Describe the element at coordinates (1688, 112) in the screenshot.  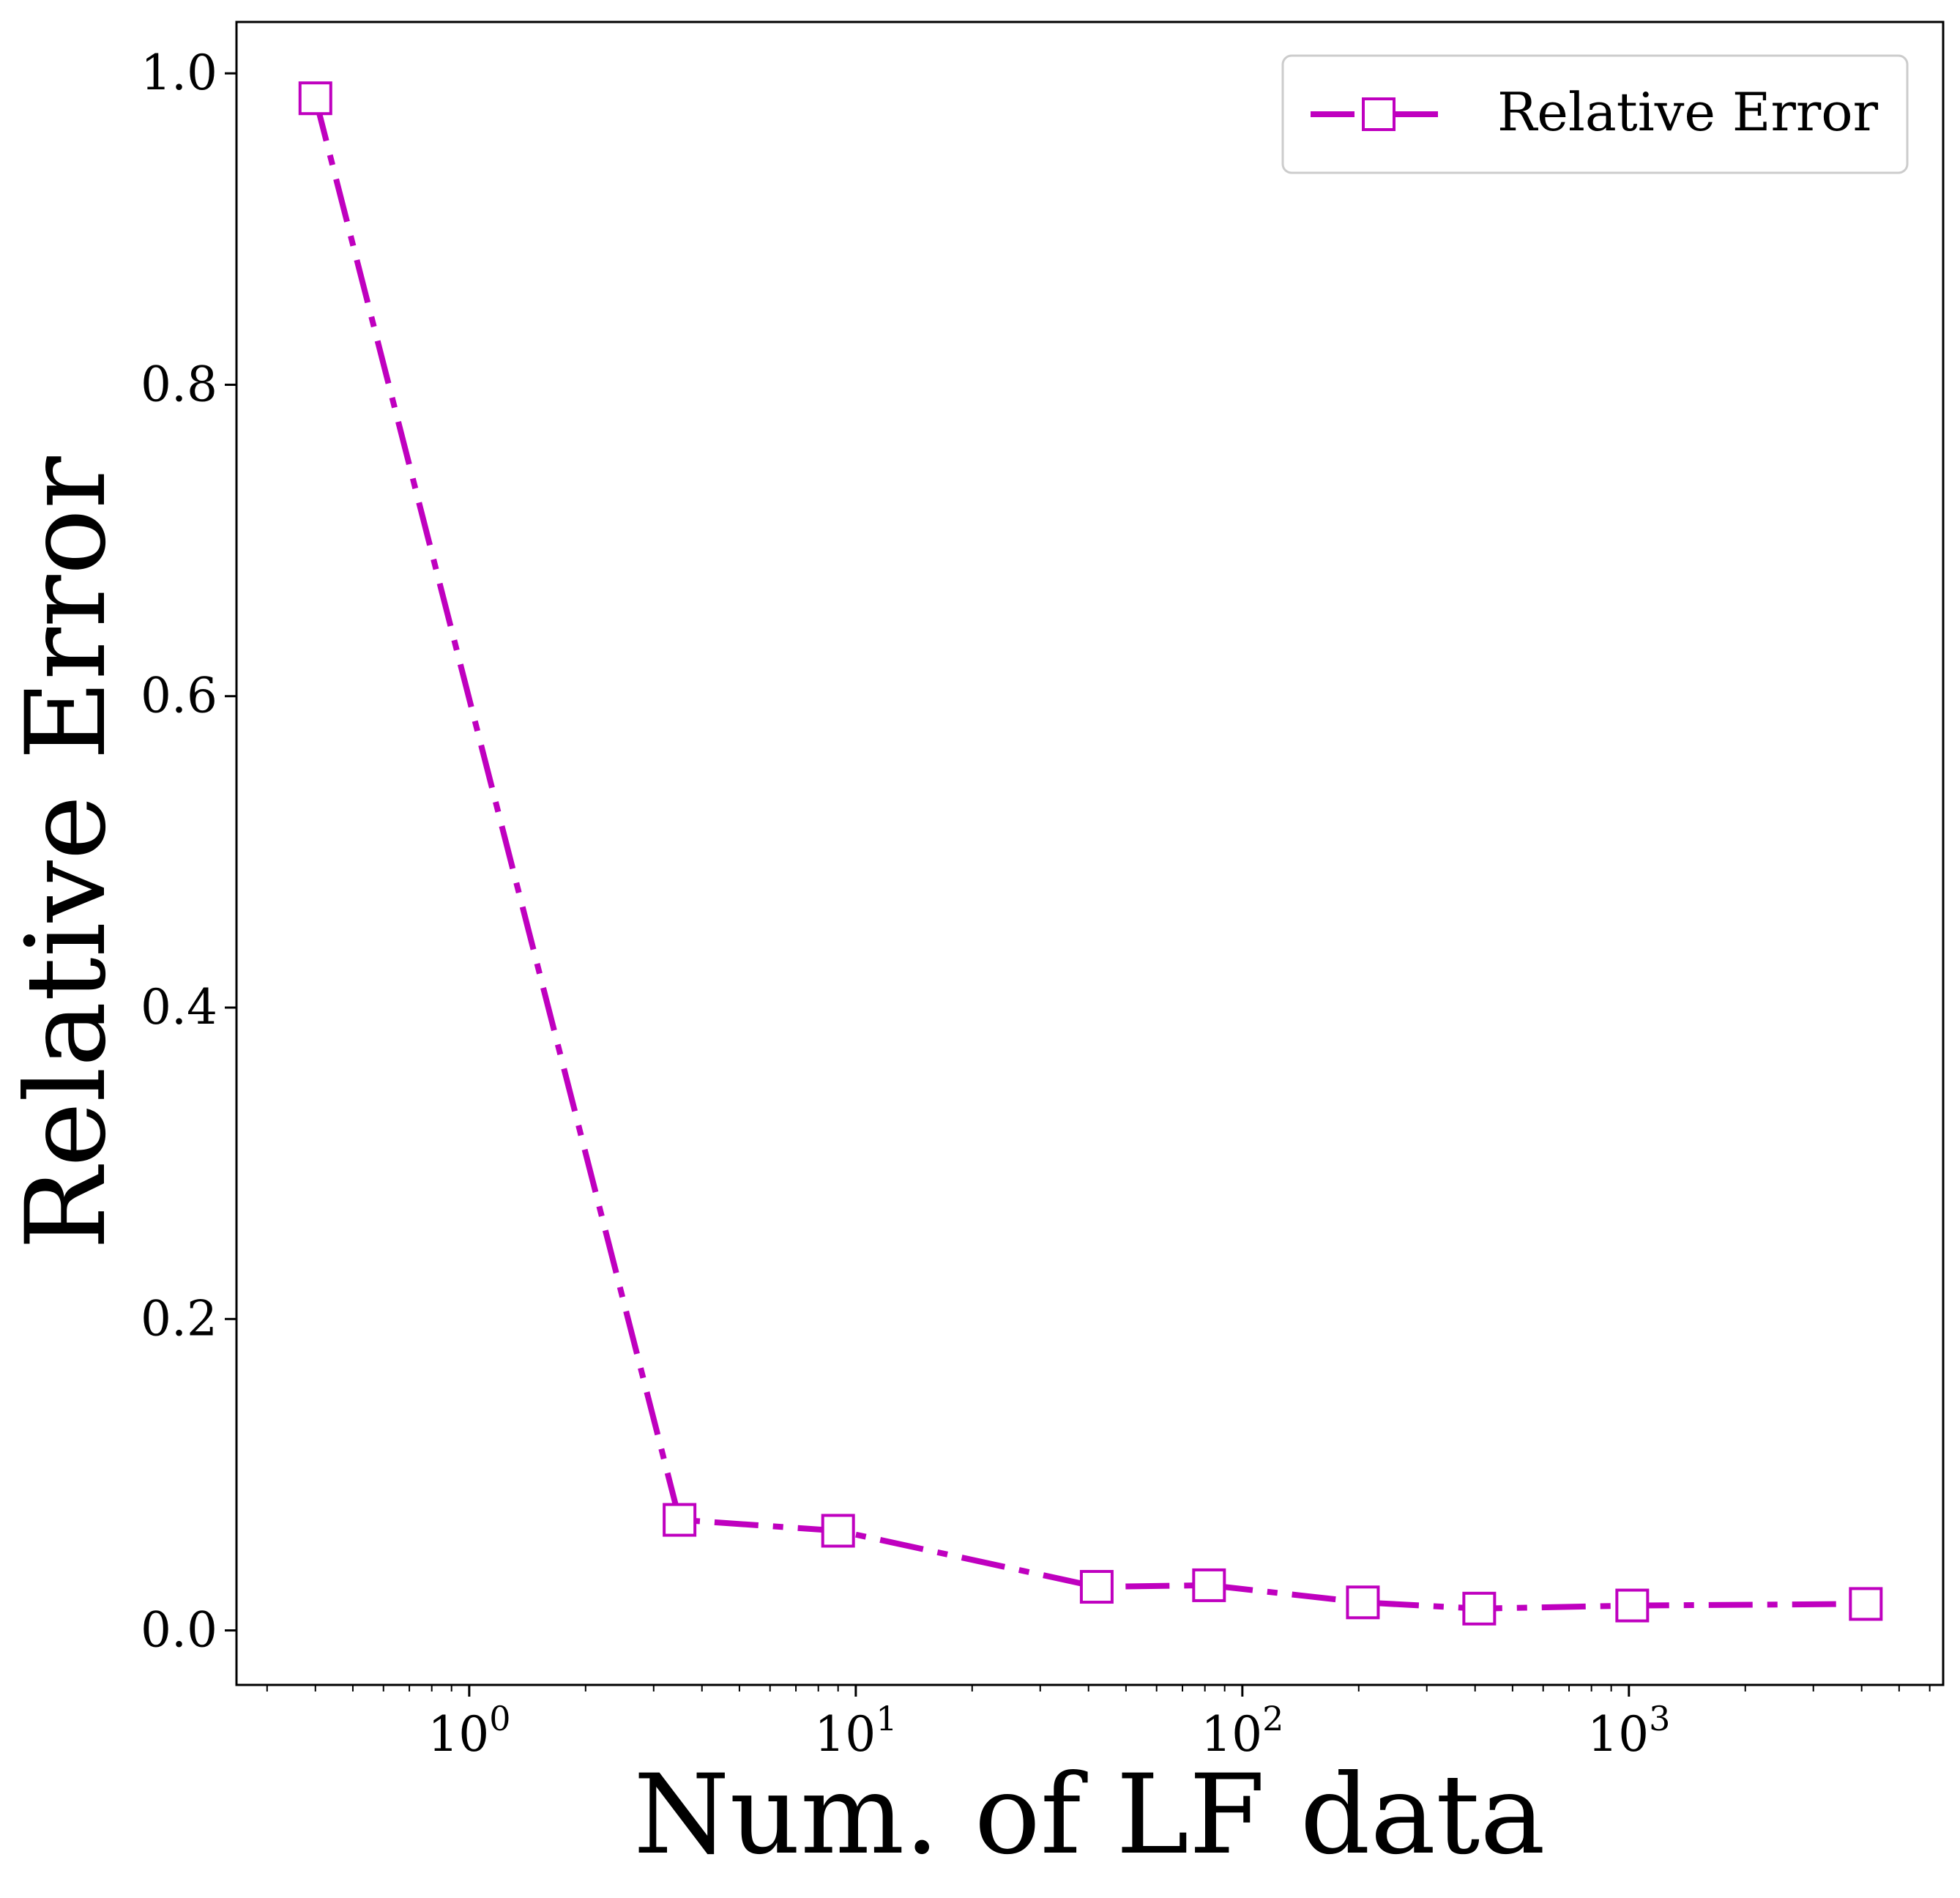
I see `legend-label: Relative Error` at that location.